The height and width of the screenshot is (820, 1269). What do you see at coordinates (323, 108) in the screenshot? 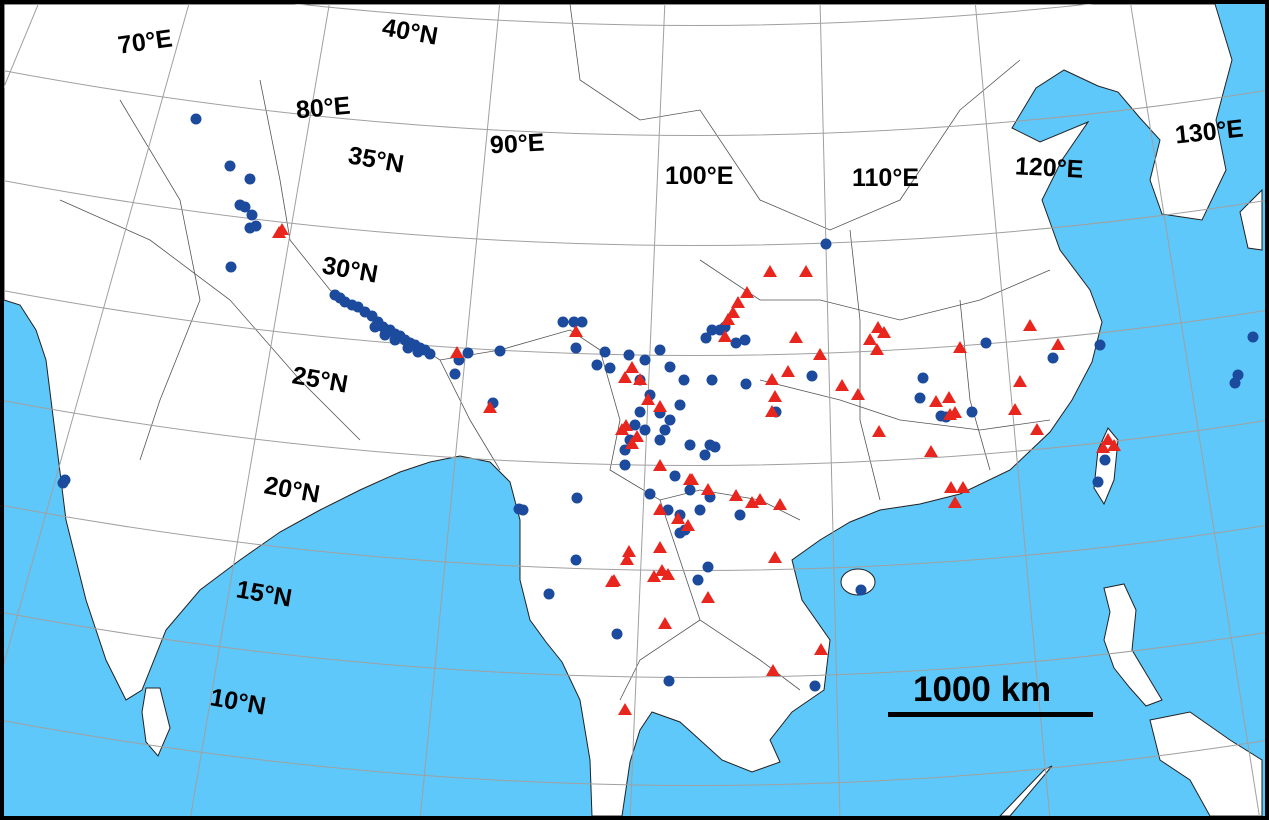
I see `longitude-label-80e: 80°E` at bounding box center [323, 108].